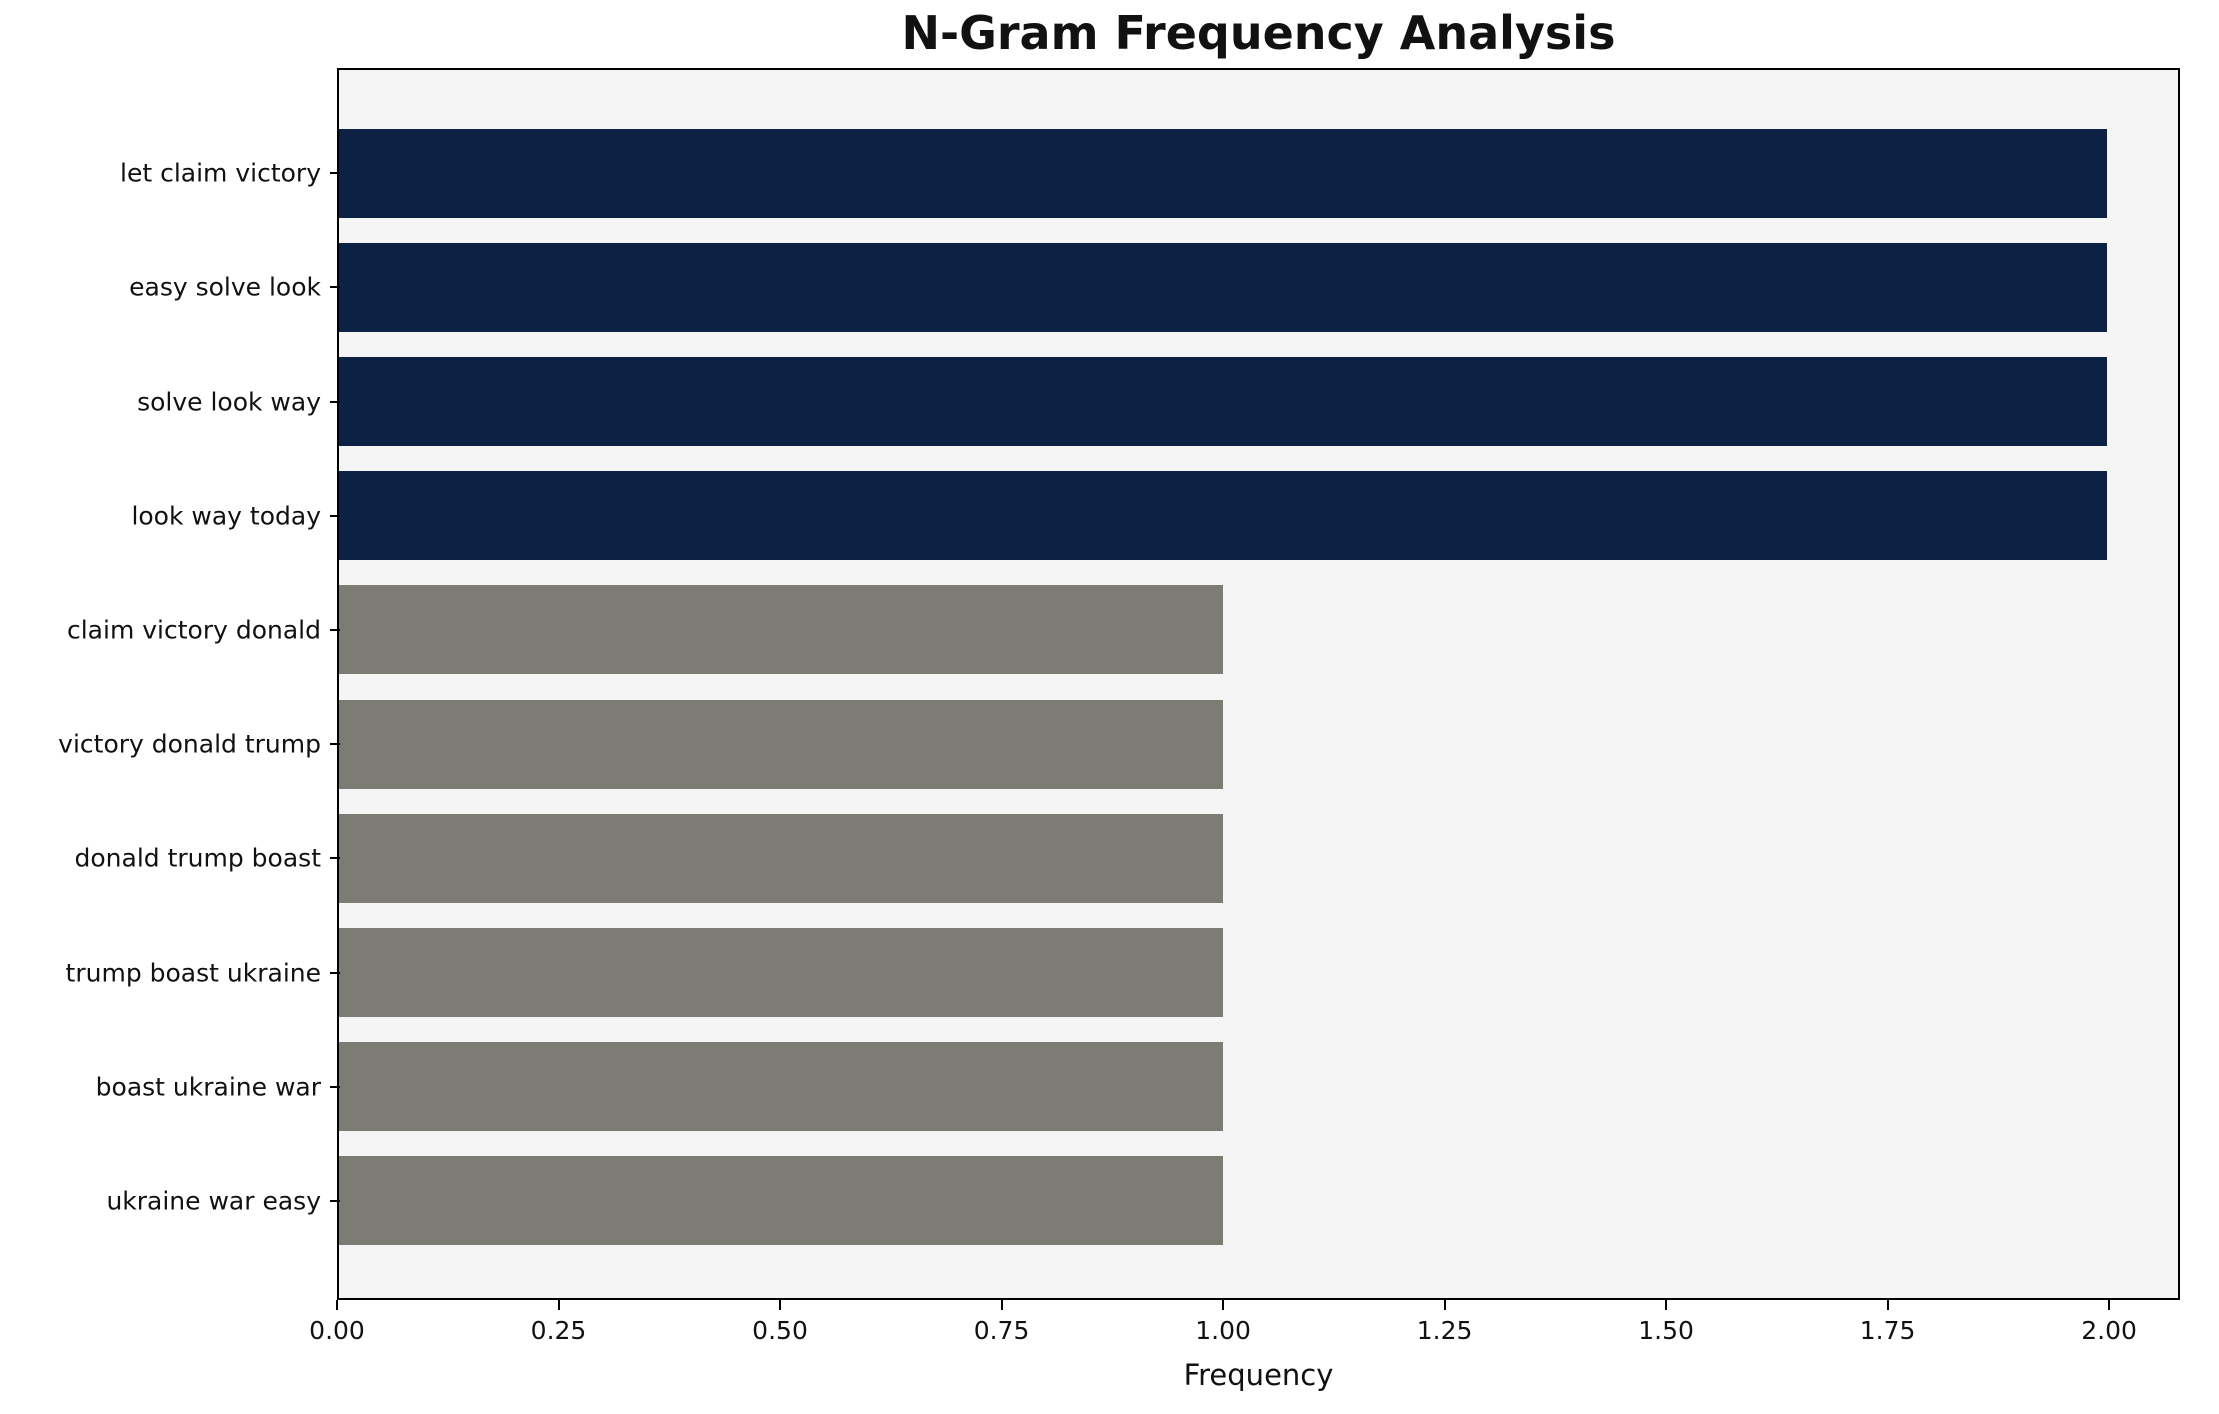  What do you see at coordinates (2109, 1330) in the screenshot?
I see `x-tick-label: 2.00` at bounding box center [2109, 1330].